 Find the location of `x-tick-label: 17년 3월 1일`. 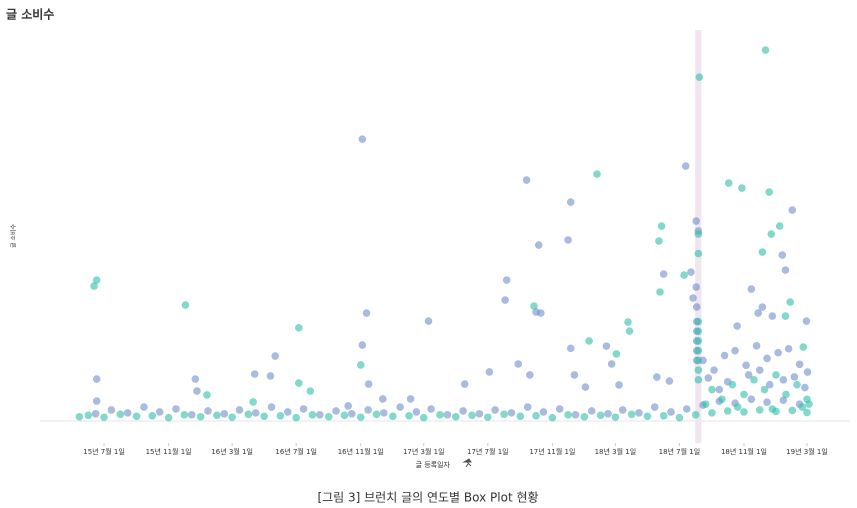

x-tick-label: 17년 3월 1일 is located at coordinates (424, 451).